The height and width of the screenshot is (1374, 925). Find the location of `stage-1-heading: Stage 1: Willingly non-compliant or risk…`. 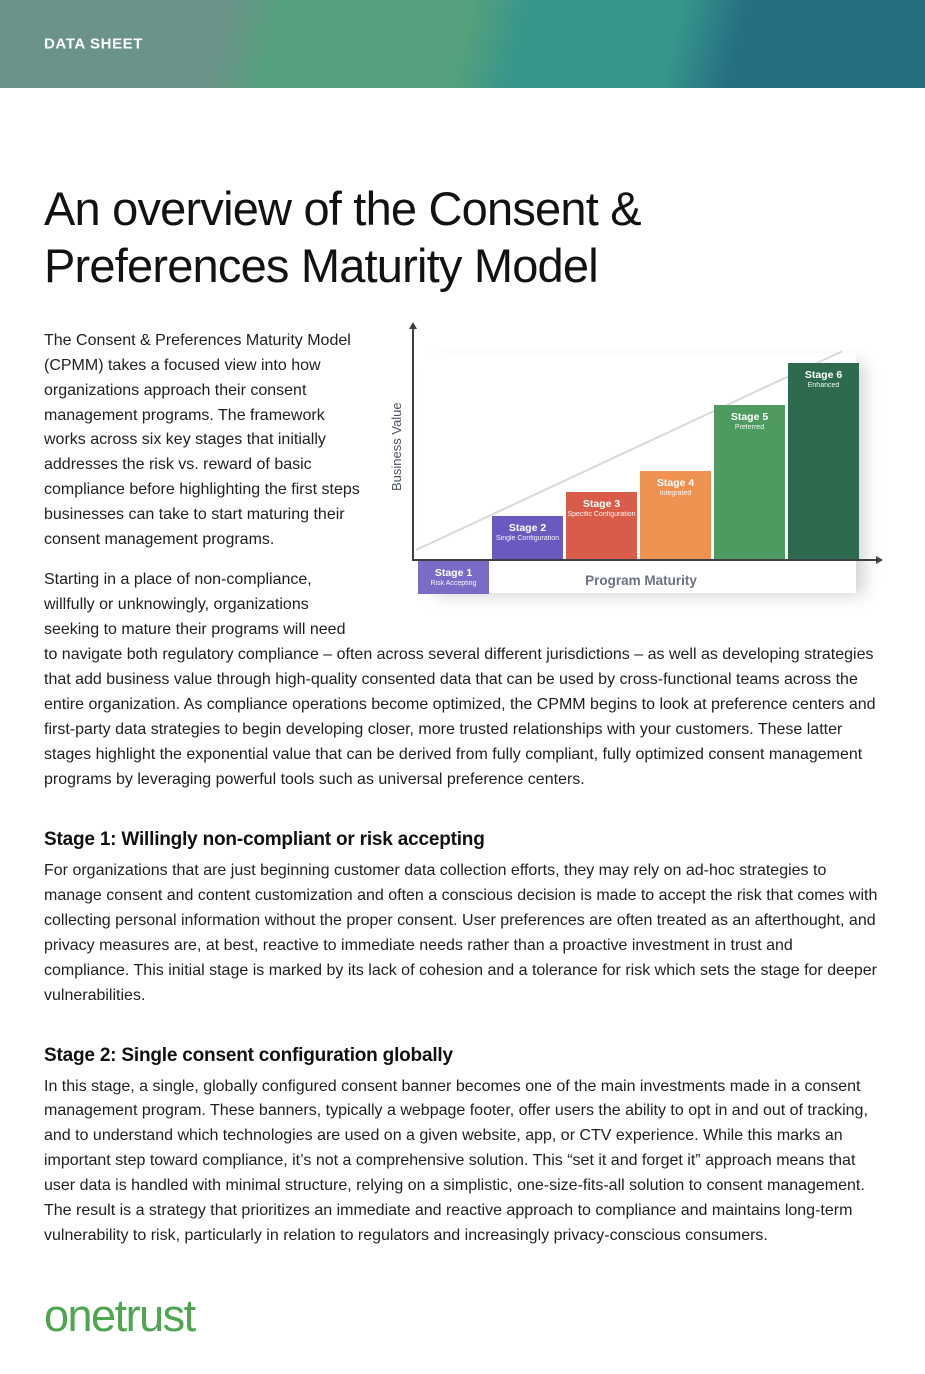

stage-1-heading: Stage 1: Willingly non-compliant or risk… is located at coordinates (264, 839).